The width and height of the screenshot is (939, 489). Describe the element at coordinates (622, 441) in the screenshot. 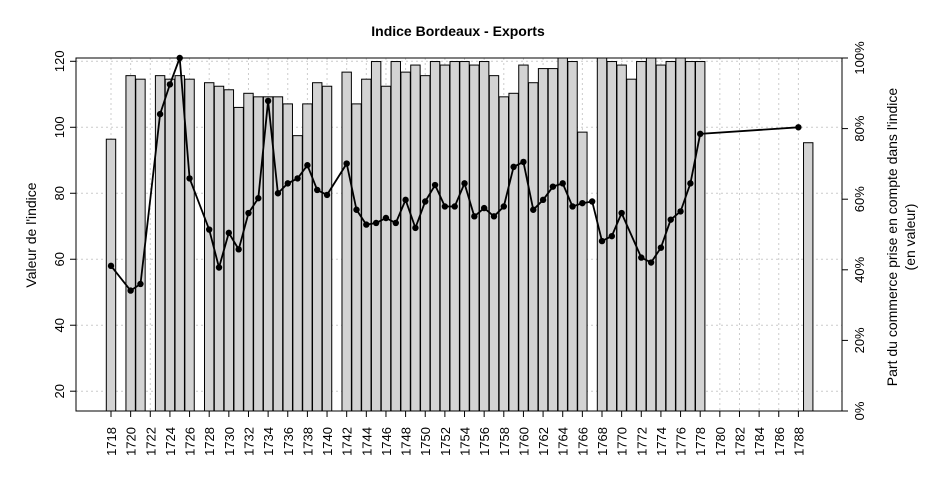

I see `x-tick-label: 1770` at that location.